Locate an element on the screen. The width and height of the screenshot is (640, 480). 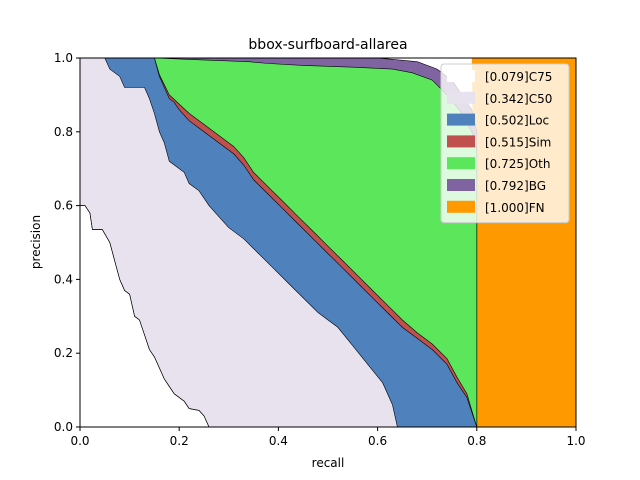
legend-swatch-oth is located at coordinates (461, 163).